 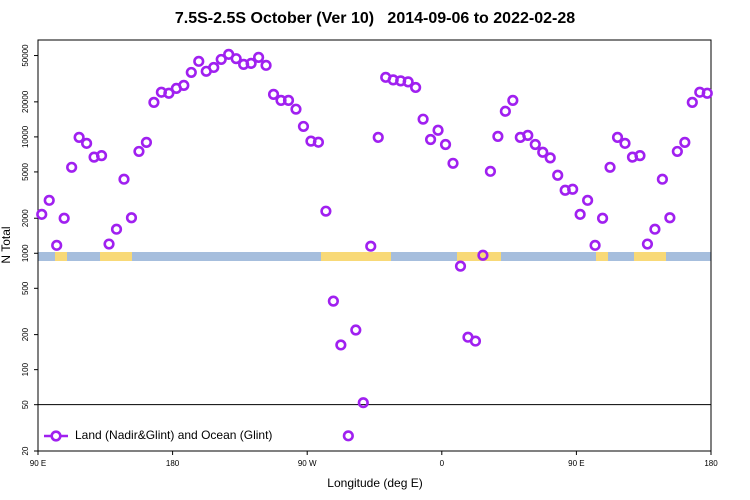 What do you see at coordinates (173, 435) in the screenshot?
I see `legend-label: Land (Nadir&Glint) and Ocean (Glint)` at bounding box center [173, 435].